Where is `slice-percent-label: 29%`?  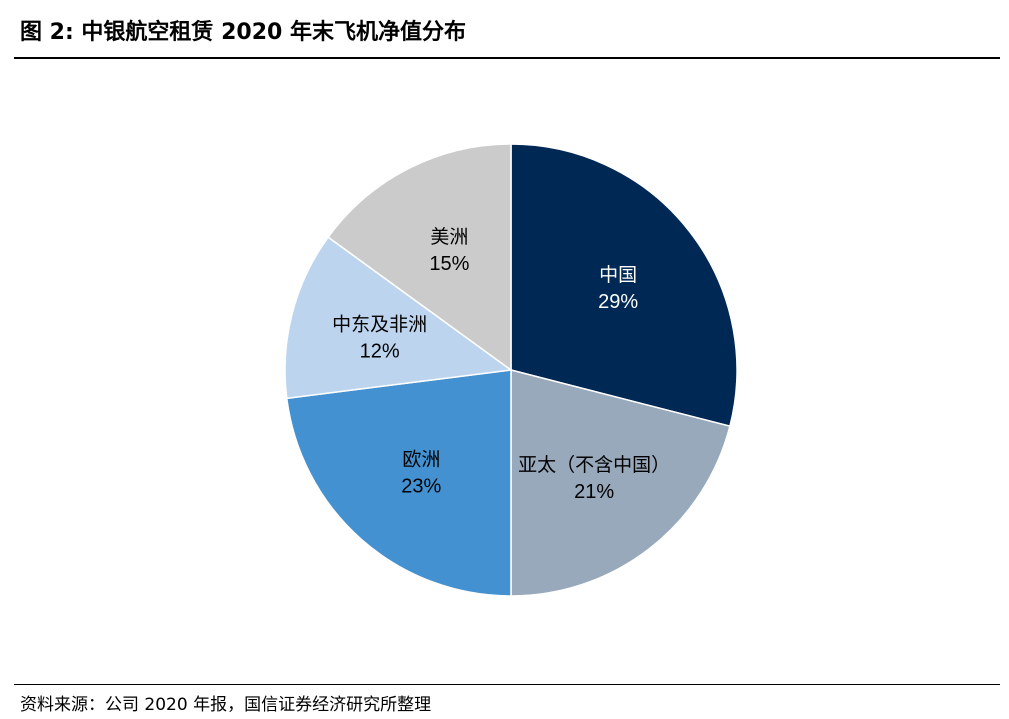 slice-percent-label: 29% is located at coordinates (618, 302).